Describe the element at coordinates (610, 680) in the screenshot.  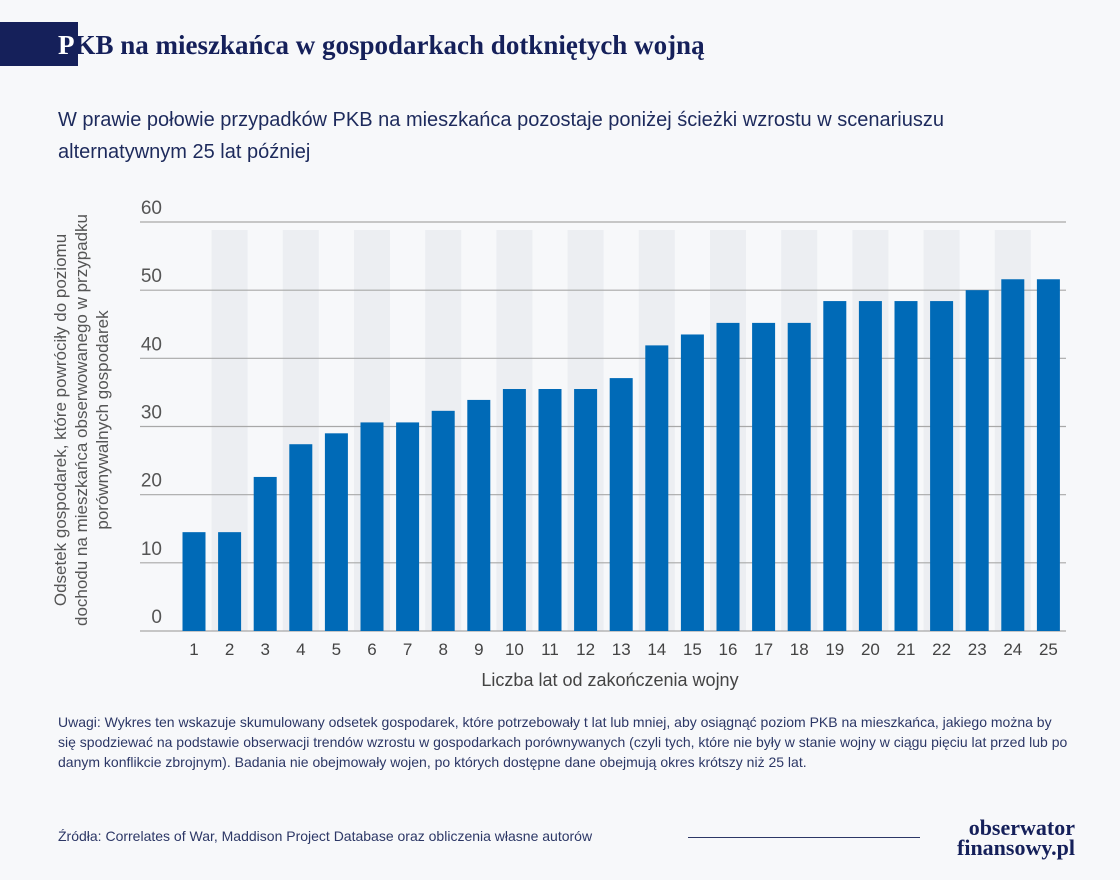
I see `x-axis-label: Liczba lat od zakończenia wojny` at that location.